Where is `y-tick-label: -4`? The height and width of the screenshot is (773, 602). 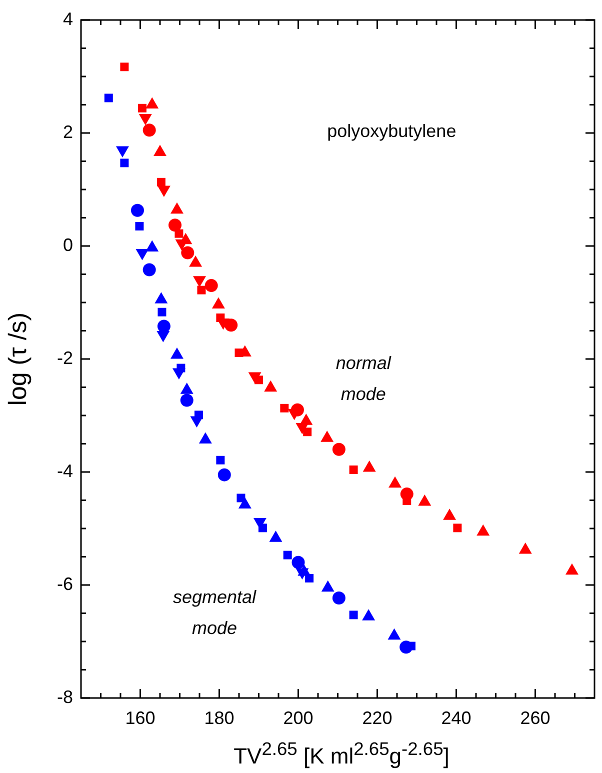 y-tick-label: -4 is located at coordinates (64, 470).